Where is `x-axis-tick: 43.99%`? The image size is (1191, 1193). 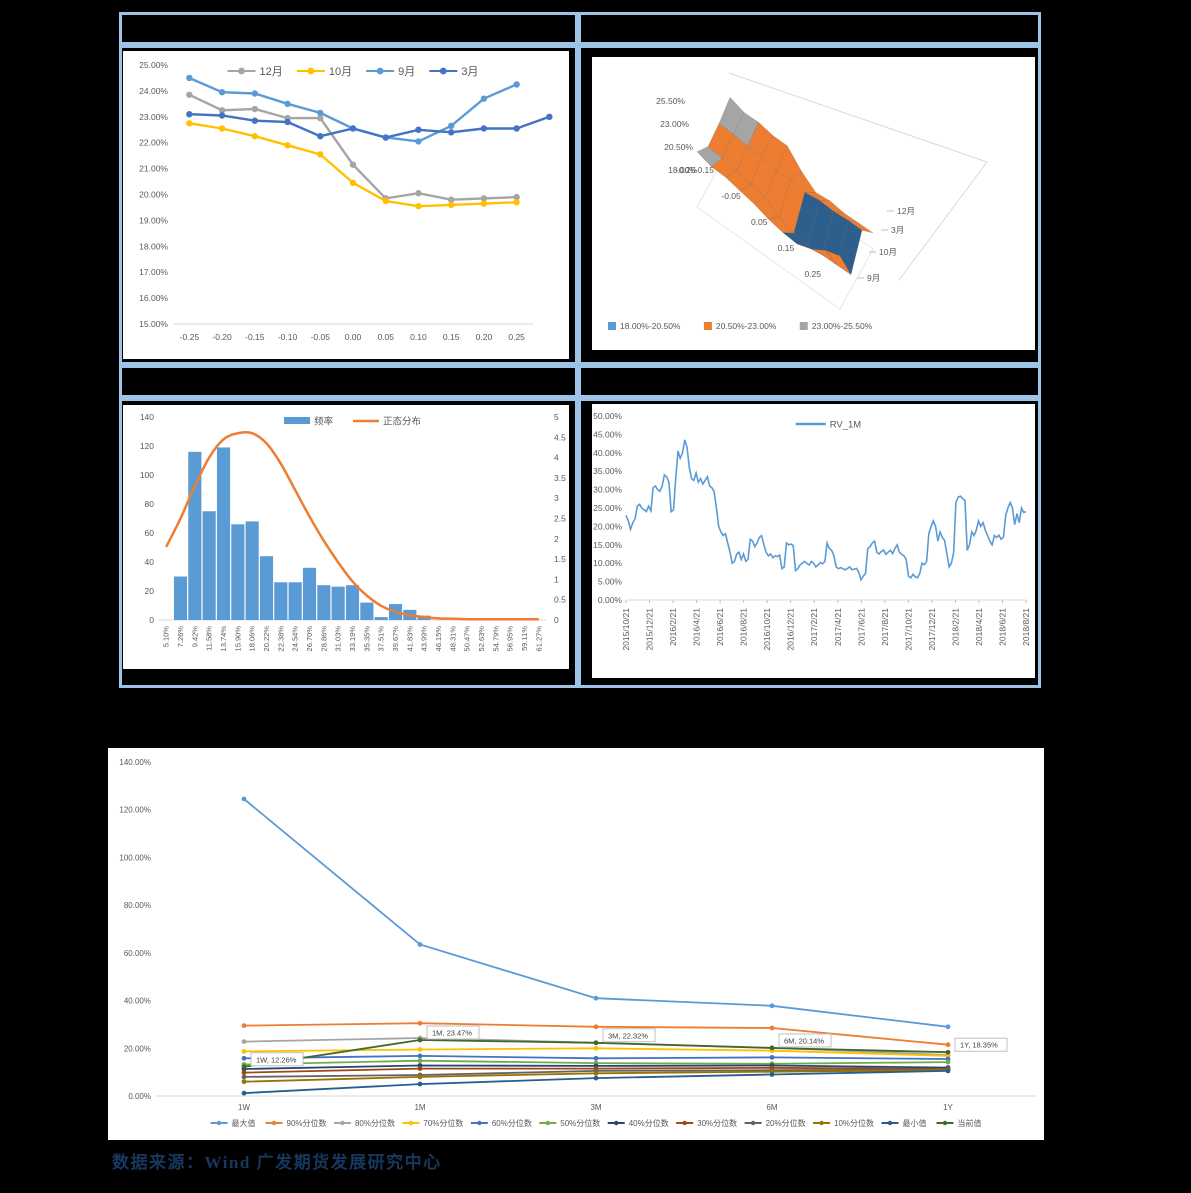 x-axis-tick: 43.99% is located at coordinates (424, 639).